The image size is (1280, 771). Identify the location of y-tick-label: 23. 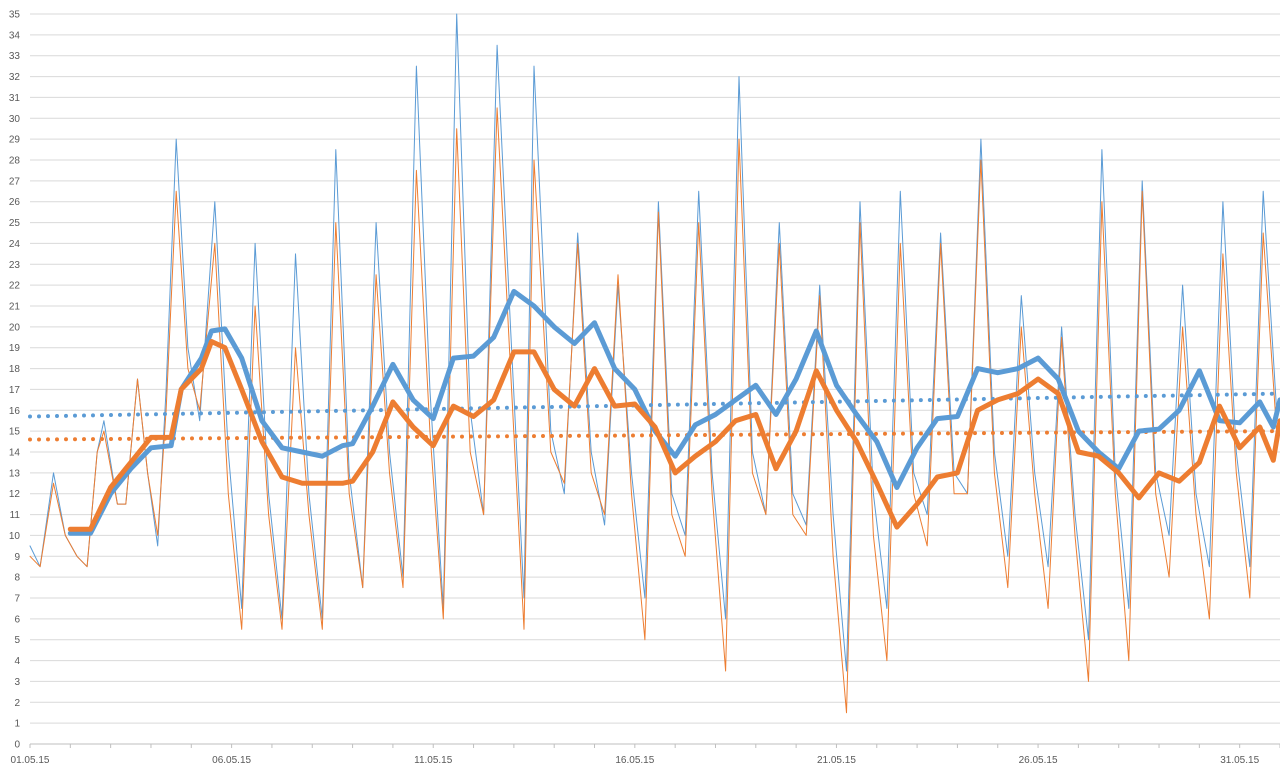
(15, 265).